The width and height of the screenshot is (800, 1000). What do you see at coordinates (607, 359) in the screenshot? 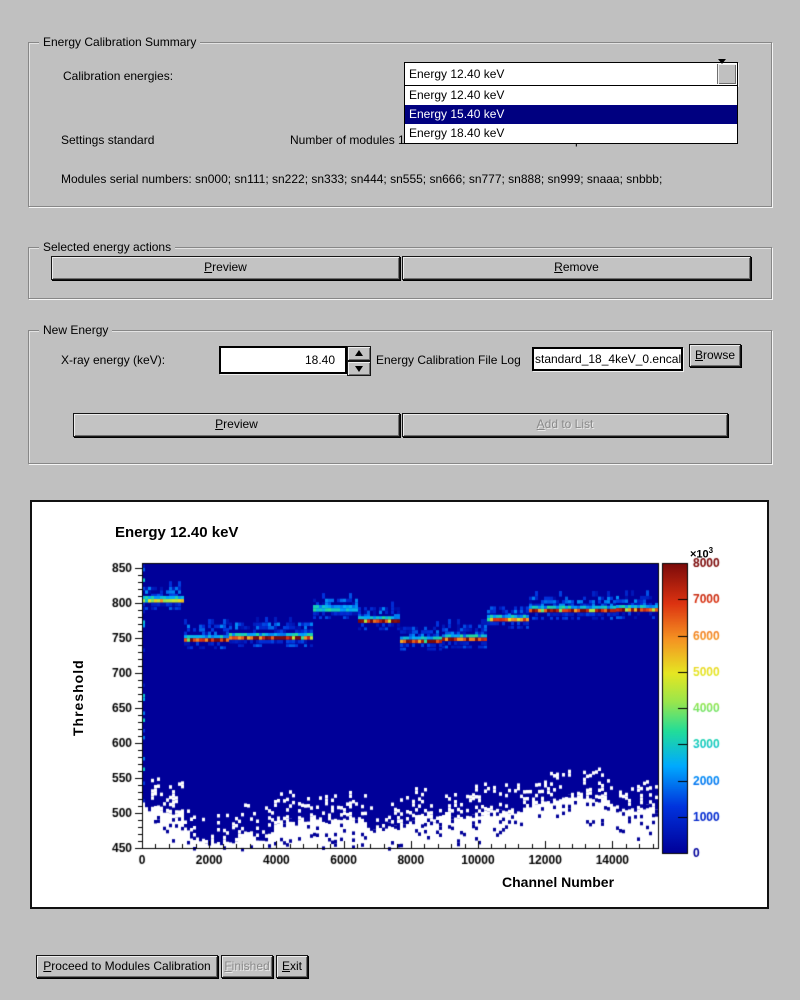
I see `file-log-input: standard_18_4keV_0.encal` at bounding box center [607, 359].